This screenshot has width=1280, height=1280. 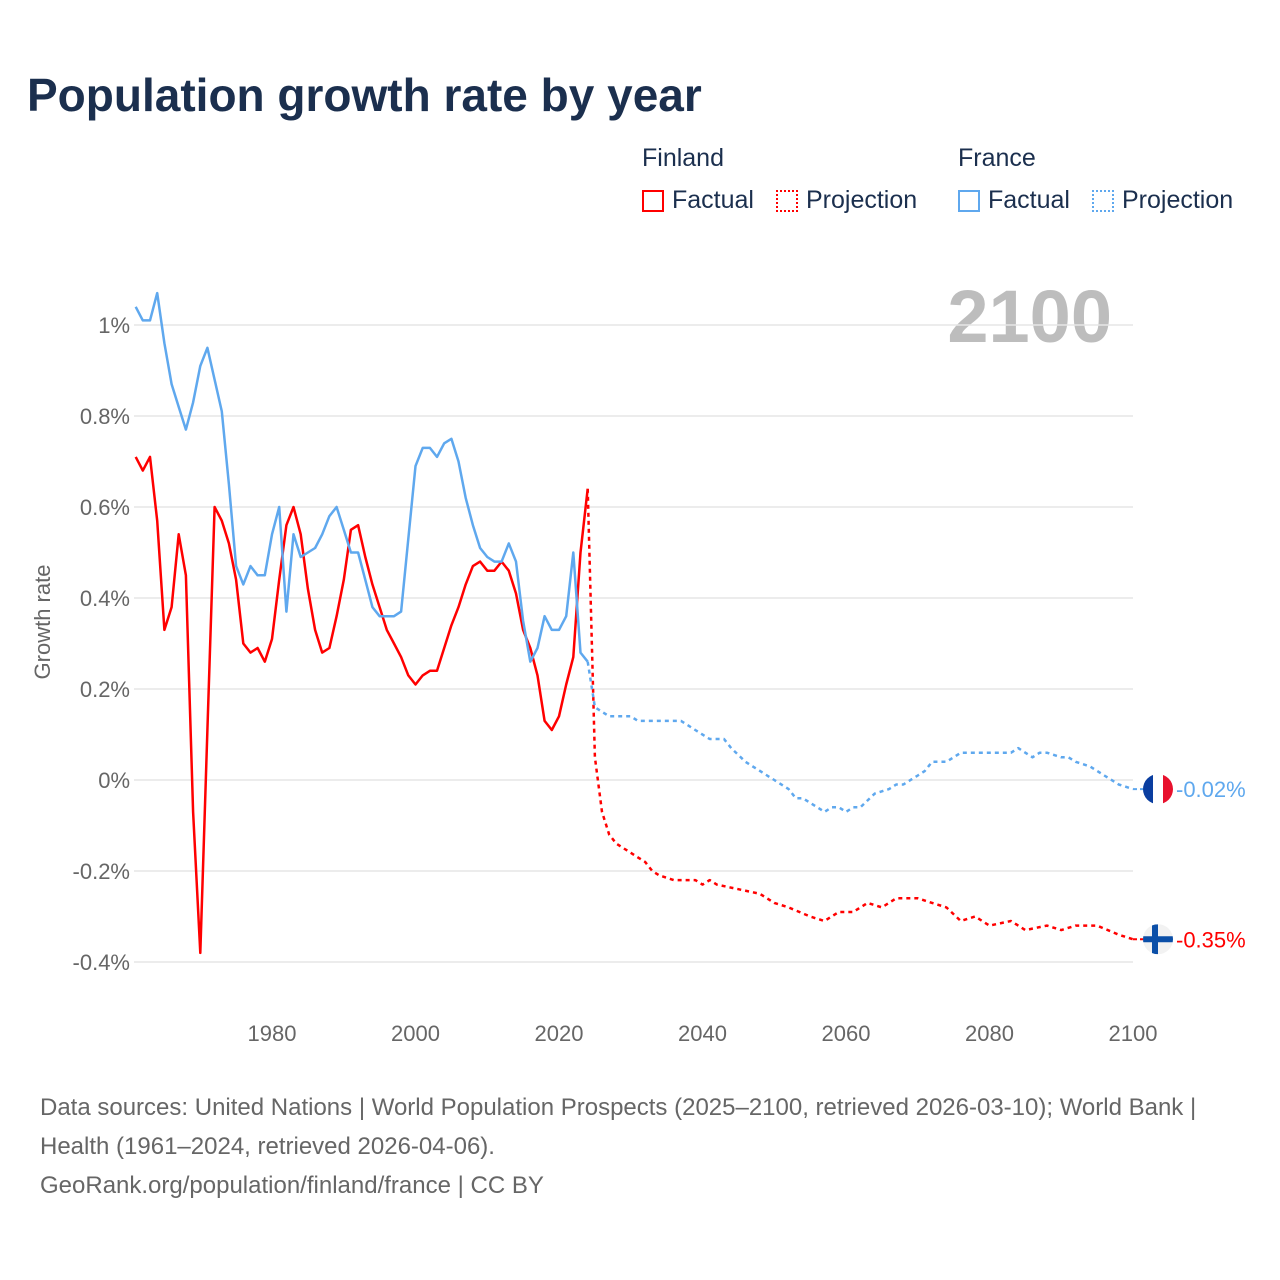 I want to click on series-line-france-factual, so click(x=361, y=477).